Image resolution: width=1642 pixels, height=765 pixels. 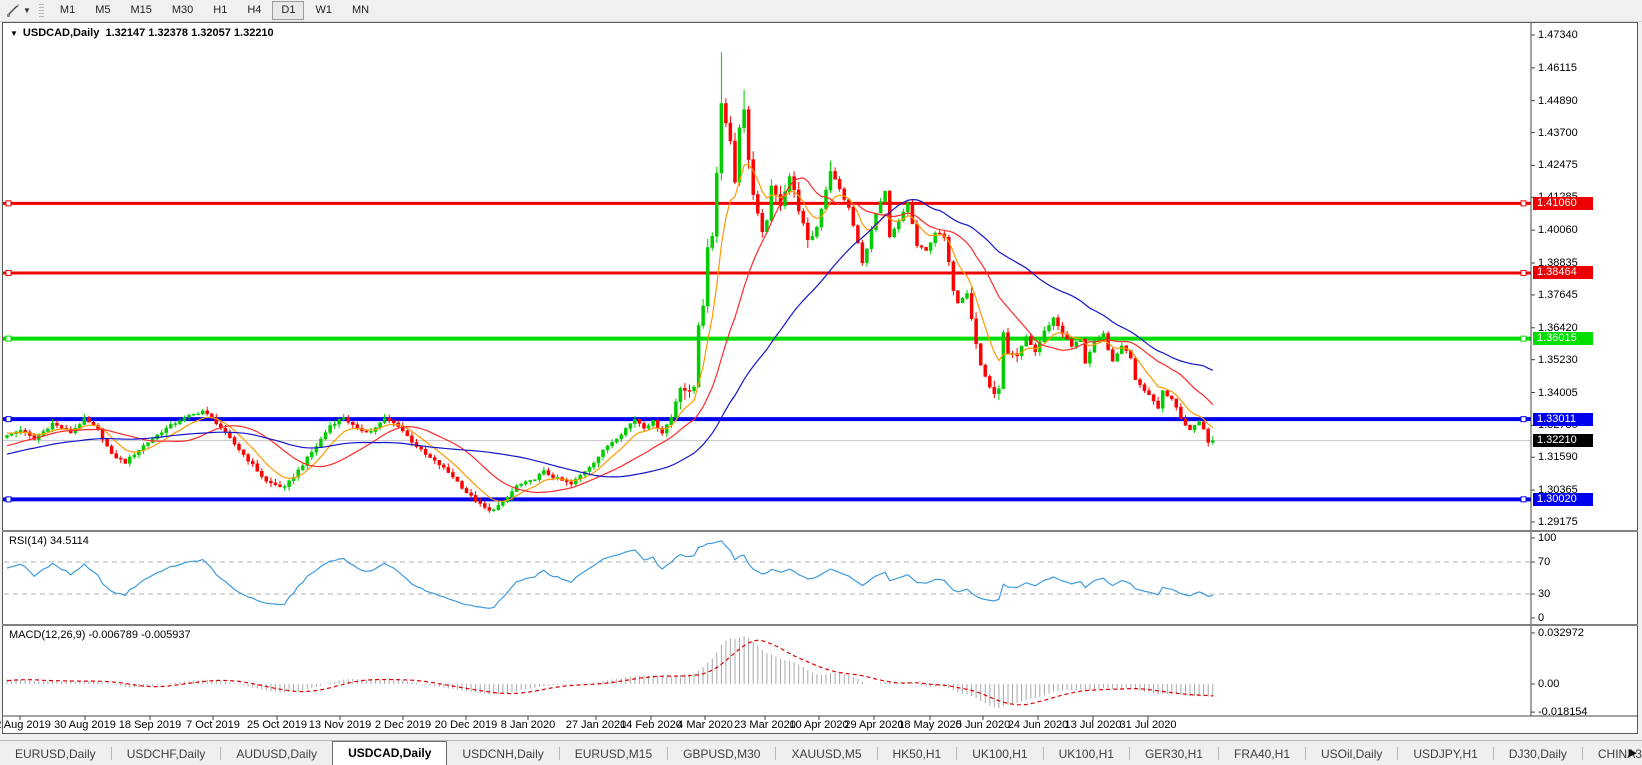 What do you see at coordinates (1563, 441) in the screenshot?
I see `current-price-flag: 1.32210` at bounding box center [1563, 441].